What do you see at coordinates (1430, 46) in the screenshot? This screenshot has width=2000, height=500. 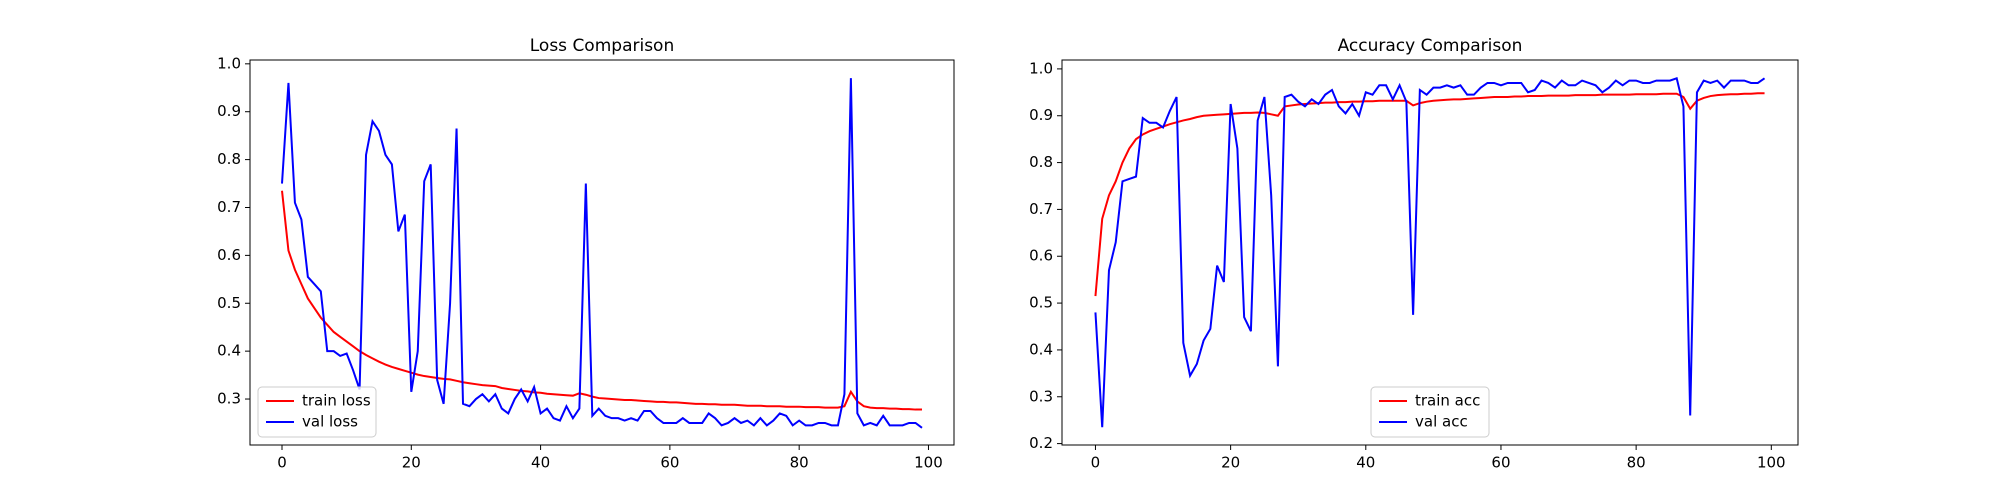 I see `chart-title: Accuracy Comparison` at bounding box center [1430, 46].